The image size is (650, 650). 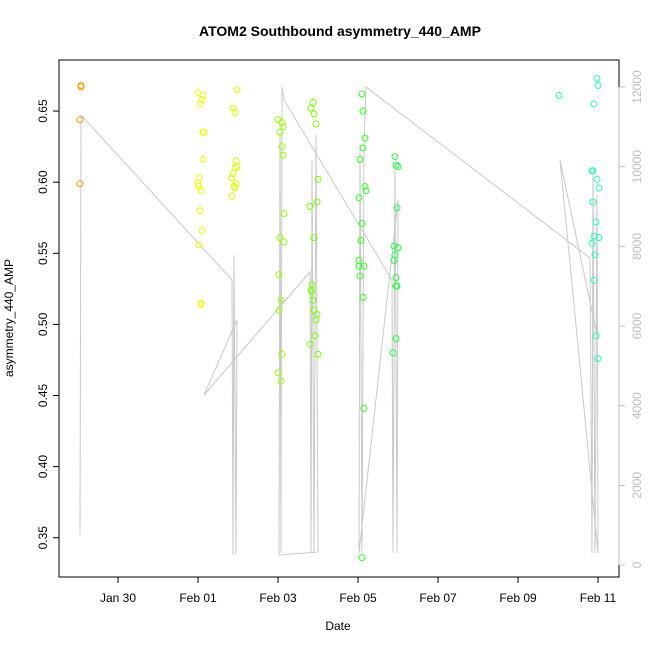 I want to click on y-tick-label: 0.50, so click(x=43, y=324).